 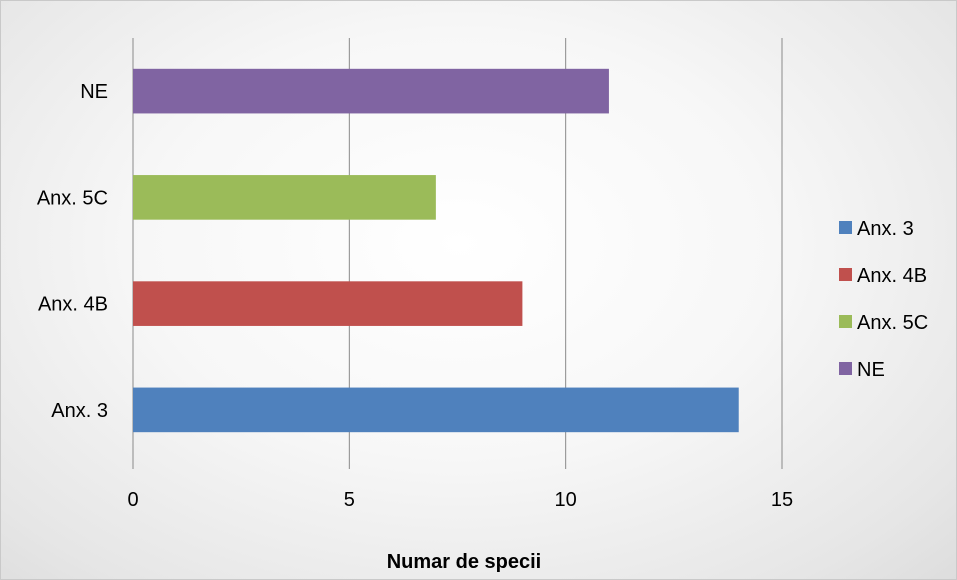 I want to click on legend-label-1: Anx. 4B, so click(x=892, y=276).